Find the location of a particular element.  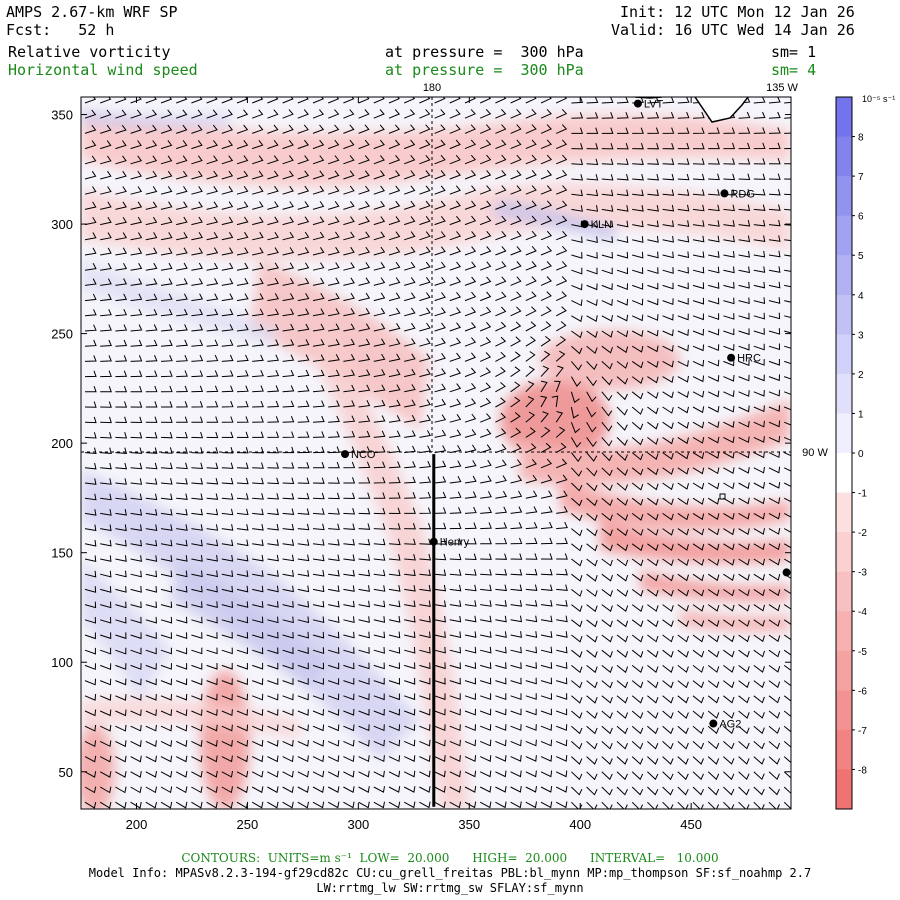

coastline is located at coordinates (721, 110).